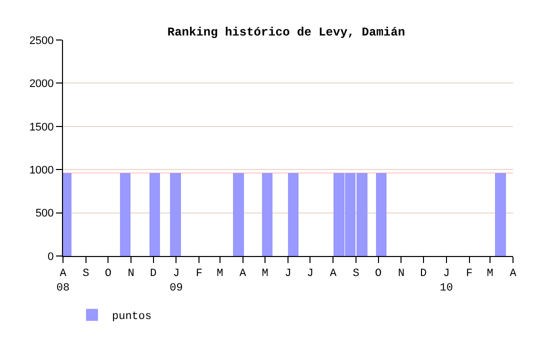 This screenshot has height=340, width=540. What do you see at coordinates (41, 170) in the screenshot?
I see `y-tick-label: 1000` at bounding box center [41, 170].